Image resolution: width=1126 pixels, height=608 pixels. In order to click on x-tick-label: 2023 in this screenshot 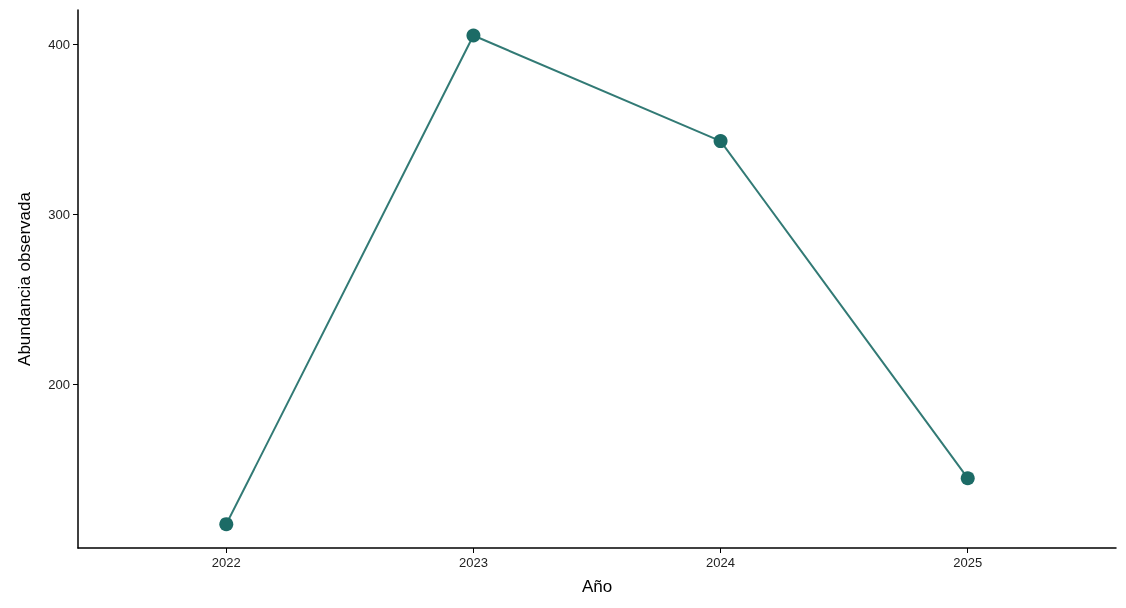, I will do `click(473, 562)`.